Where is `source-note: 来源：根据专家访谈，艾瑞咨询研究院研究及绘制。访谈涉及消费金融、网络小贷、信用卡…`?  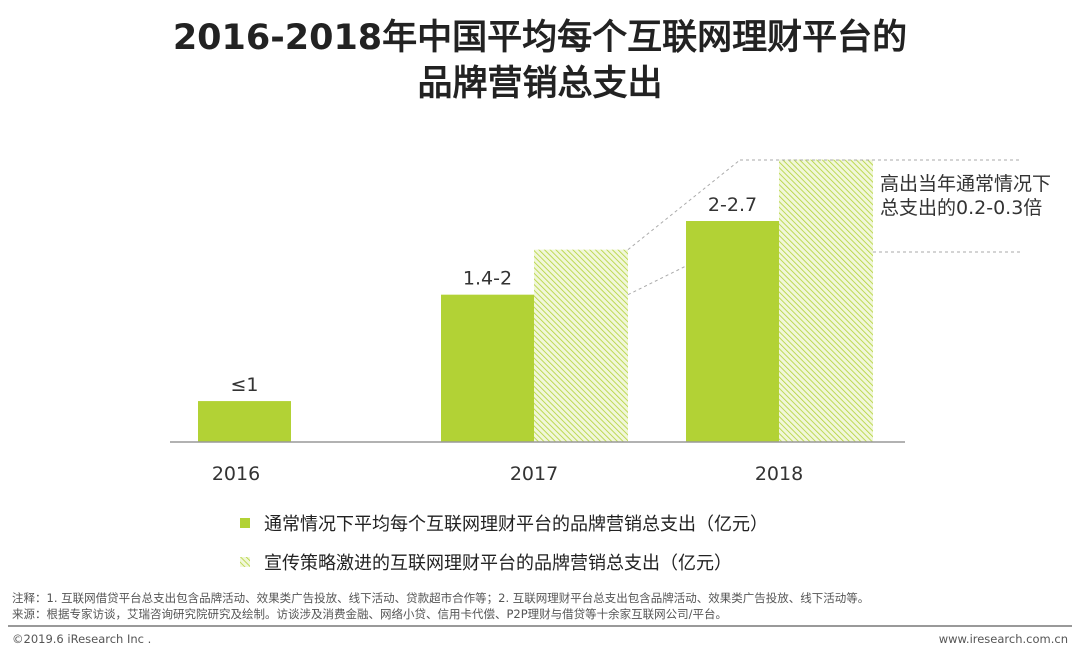 source-note: 来源：根据专家访谈，艾瑞咨询研究院研究及绘制。访谈涉及消费金融、网络小贷、信用卡… is located at coordinates (370, 614).